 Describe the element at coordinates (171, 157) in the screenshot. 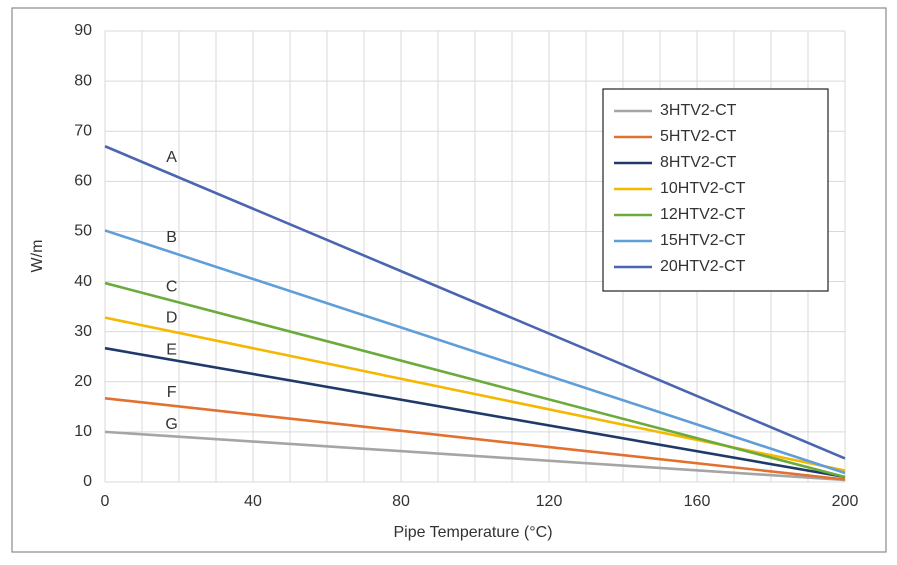

I see `annotation: A` at that location.